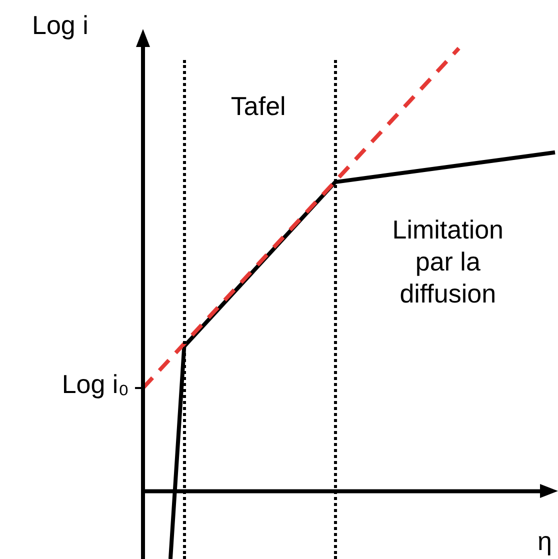 The width and height of the screenshot is (558, 559). Describe the element at coordinates (95, 384) in the screenshot. I see `text: Log i₀` at that location.